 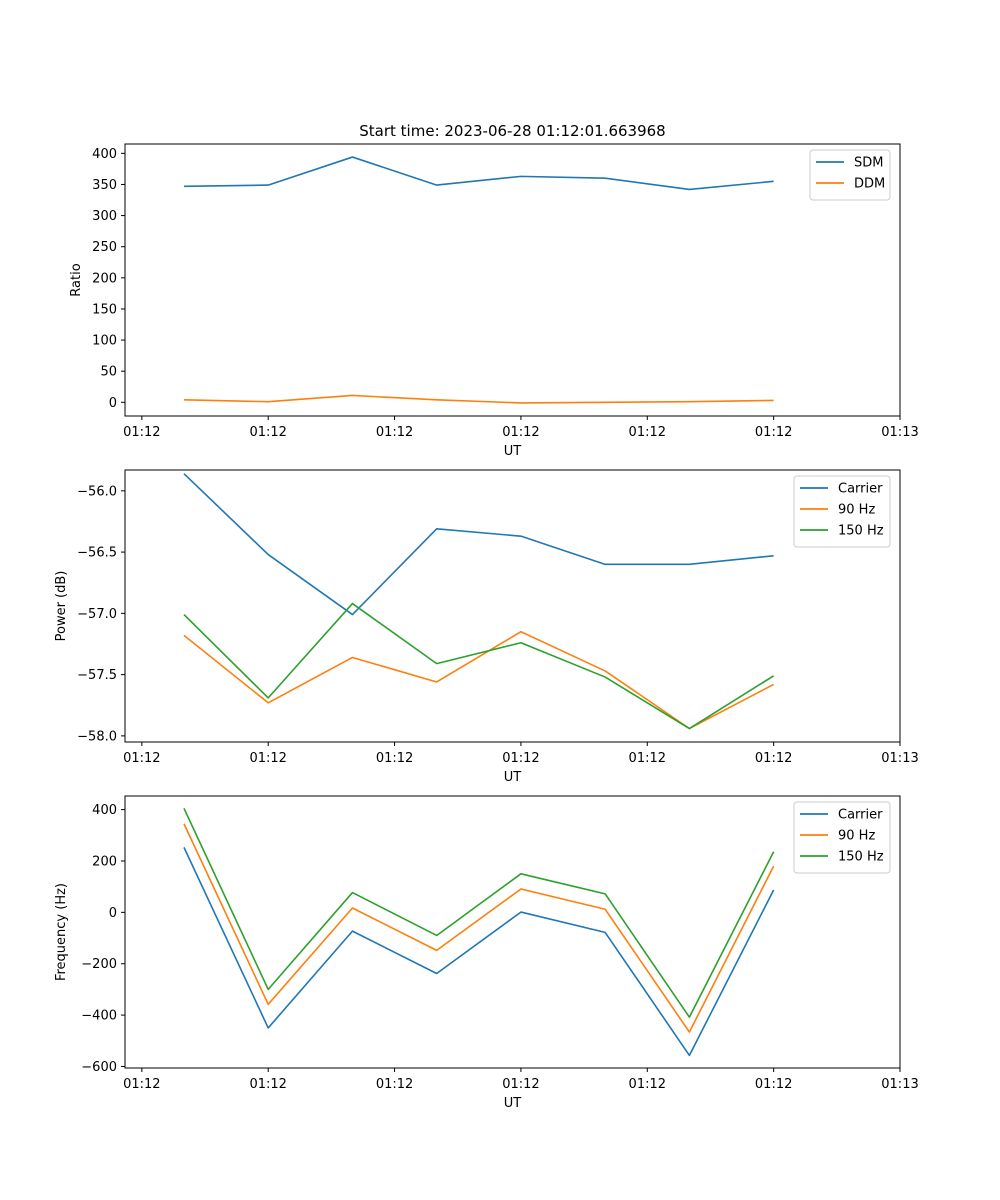 I want to click on y-tick-label: −56.5, so click(x=97, y=553).